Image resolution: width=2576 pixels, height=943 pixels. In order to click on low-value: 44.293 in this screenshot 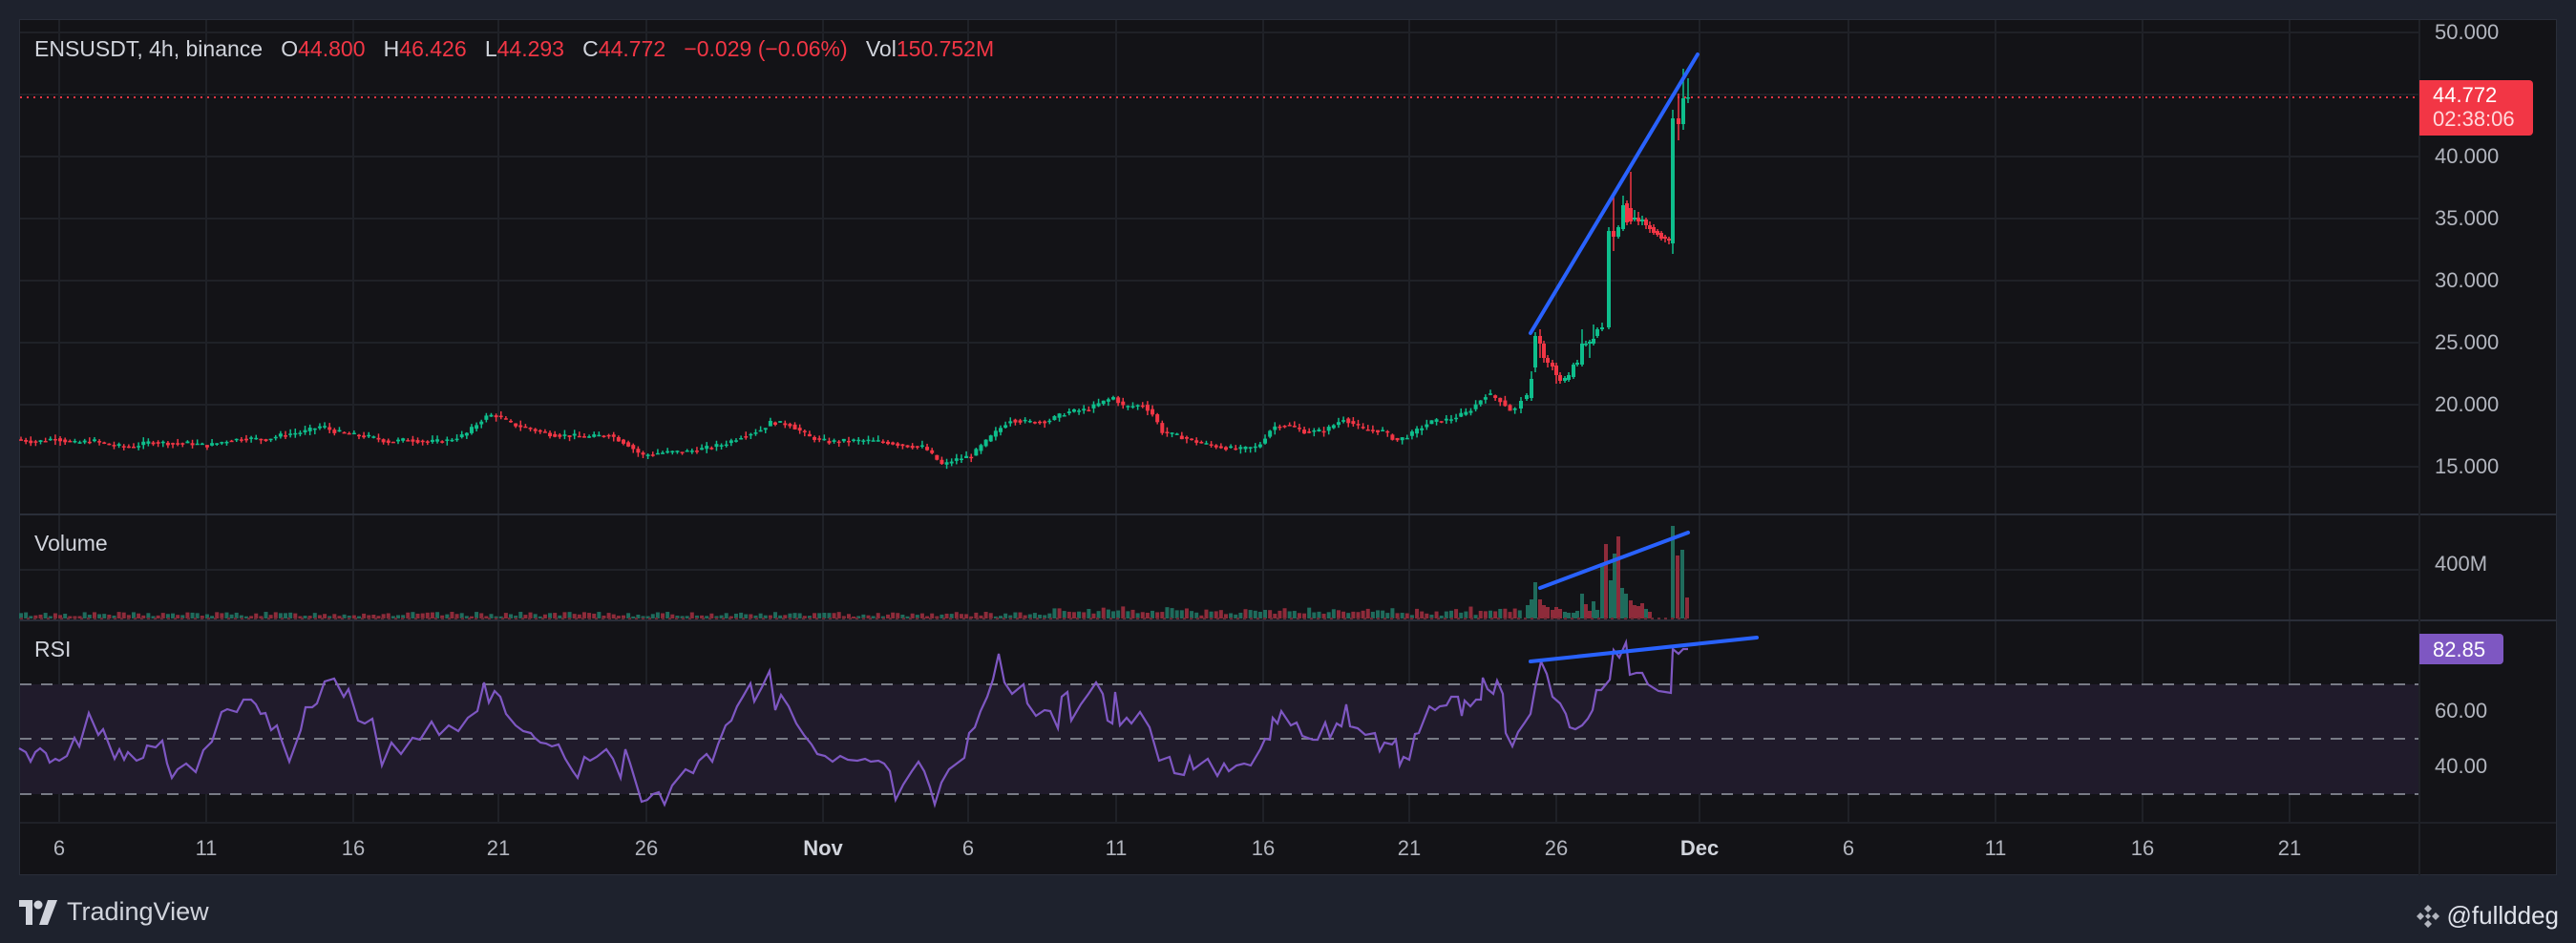, I will do `click(530, 48)`.